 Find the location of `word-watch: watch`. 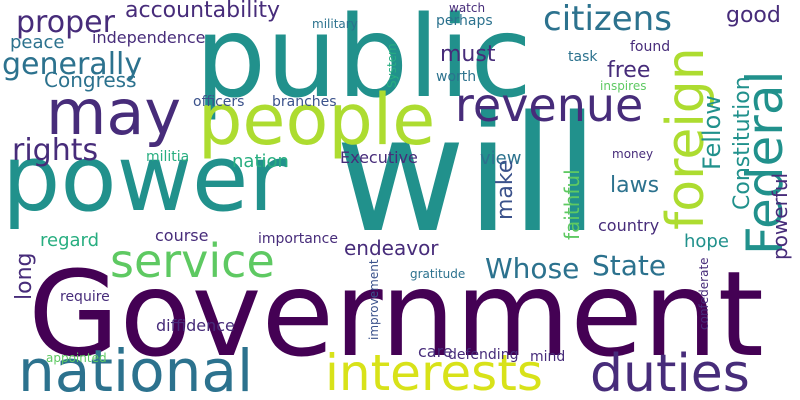

word-watch: watch is located at coordinates (467, 8).